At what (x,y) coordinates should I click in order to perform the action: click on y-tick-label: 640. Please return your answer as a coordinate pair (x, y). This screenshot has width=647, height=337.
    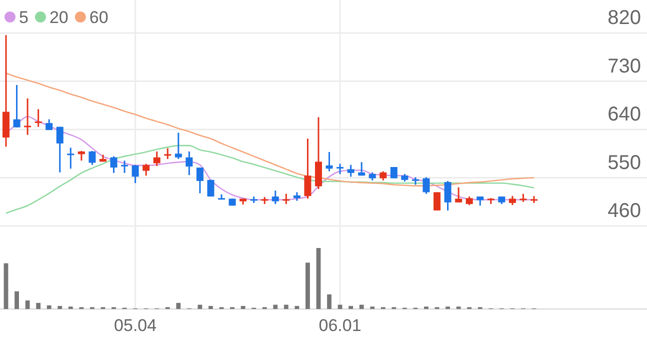
    Looking at the image, I should click on (624, 115).